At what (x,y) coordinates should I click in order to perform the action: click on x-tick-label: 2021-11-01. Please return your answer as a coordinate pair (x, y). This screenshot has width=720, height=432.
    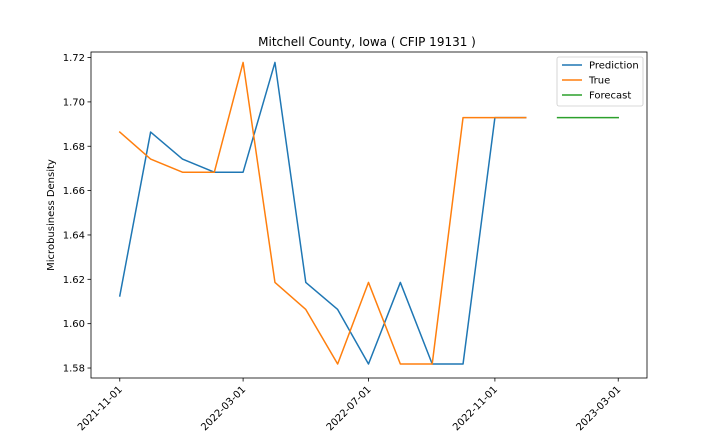
    Looking at the image, I should click on (100, 408).